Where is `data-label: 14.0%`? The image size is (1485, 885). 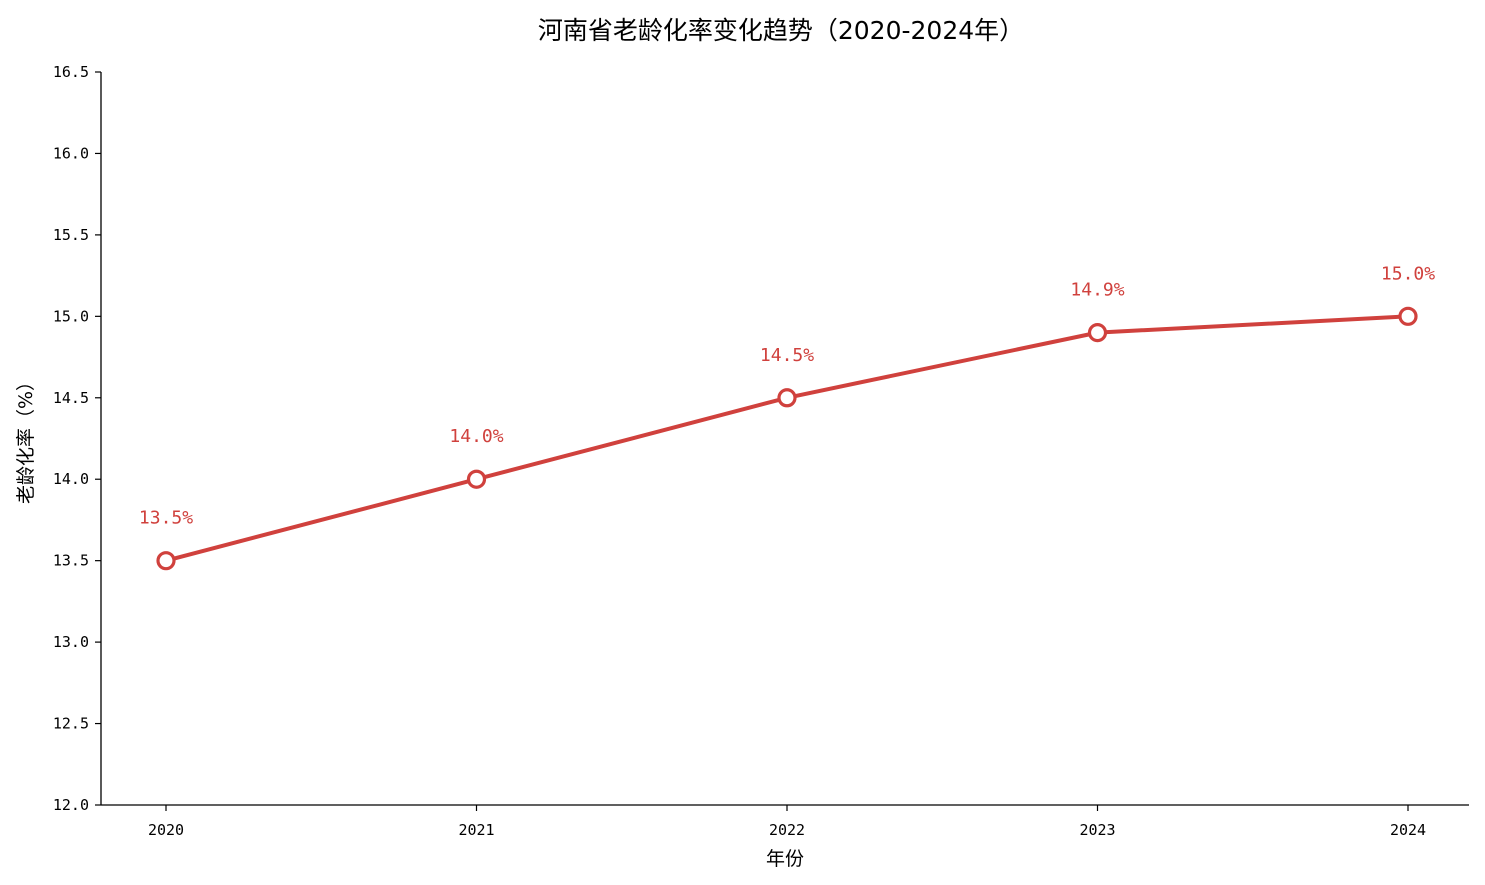 data-label: 14.0% is located at coordinates (476, 436).